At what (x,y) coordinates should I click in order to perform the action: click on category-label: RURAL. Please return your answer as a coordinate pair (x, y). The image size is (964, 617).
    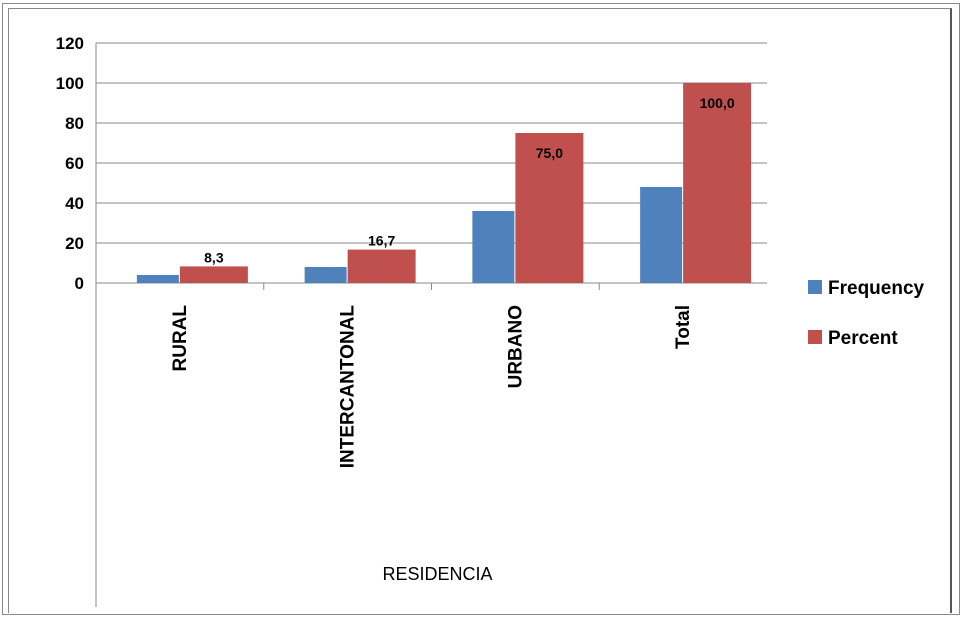
    Looking at the image, I should click on (180, 338).